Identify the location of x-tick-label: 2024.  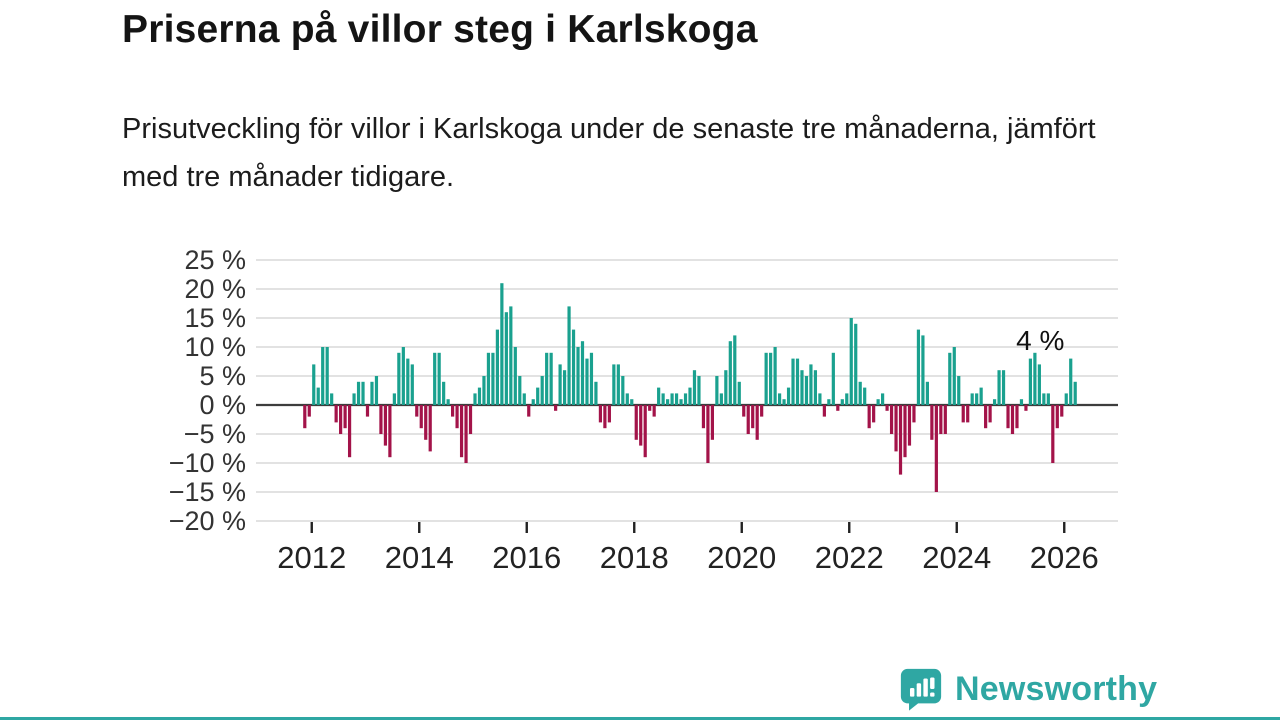
(956, 557).